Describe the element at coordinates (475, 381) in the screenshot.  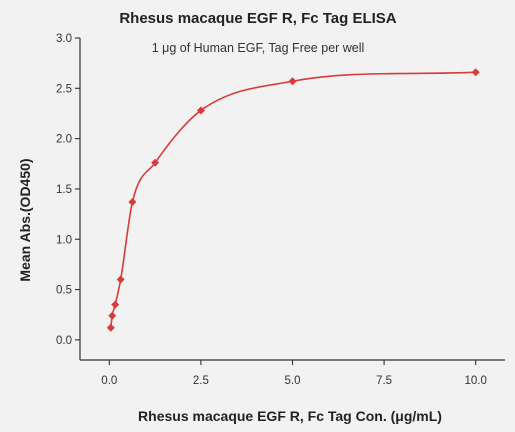
I see `x-tick-label: 10.0` at that location.